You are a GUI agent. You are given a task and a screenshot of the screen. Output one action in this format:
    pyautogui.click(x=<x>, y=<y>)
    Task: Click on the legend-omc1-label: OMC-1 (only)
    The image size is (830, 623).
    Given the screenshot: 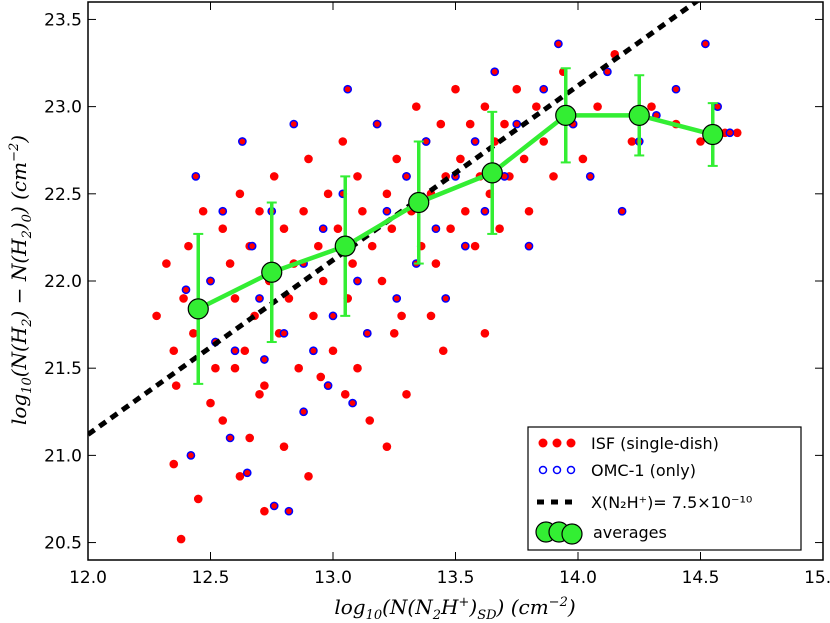 What is the action you would take?
    pyautogui.click(x=643, y=470)
    